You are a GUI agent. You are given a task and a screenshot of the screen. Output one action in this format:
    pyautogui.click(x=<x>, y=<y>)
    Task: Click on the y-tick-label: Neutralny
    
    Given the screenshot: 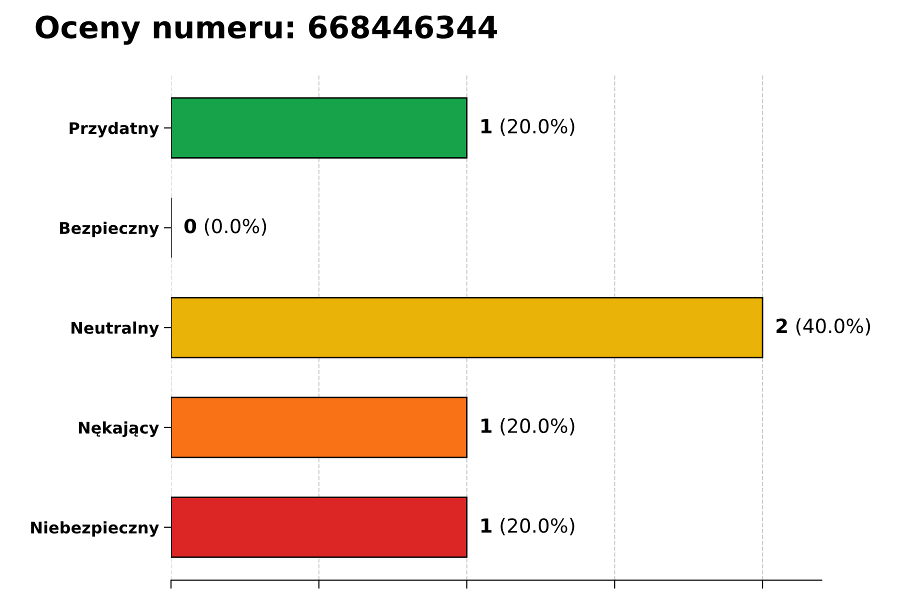 What is the action you would take?
    pyautogui.click(x=115, y=330)
    